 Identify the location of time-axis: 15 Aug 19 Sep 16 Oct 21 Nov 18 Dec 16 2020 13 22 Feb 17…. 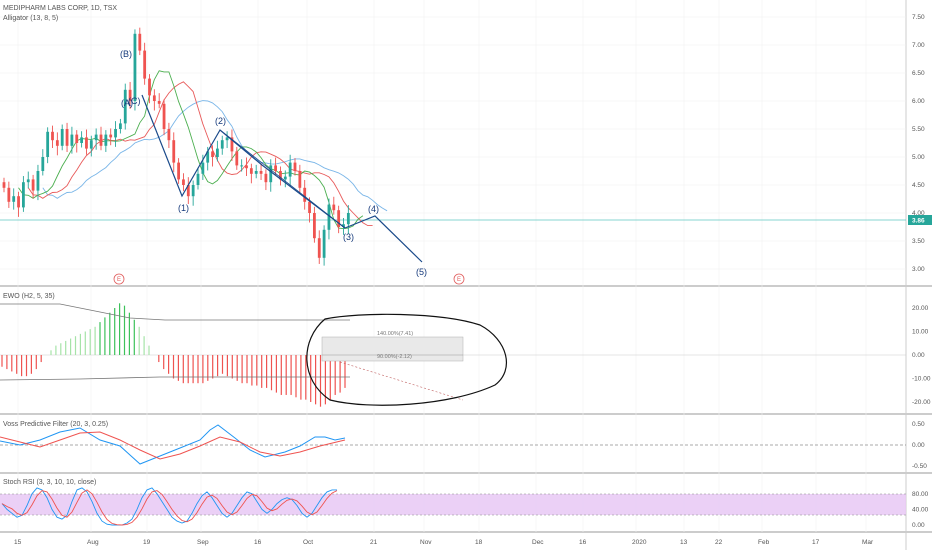
(444, 542).